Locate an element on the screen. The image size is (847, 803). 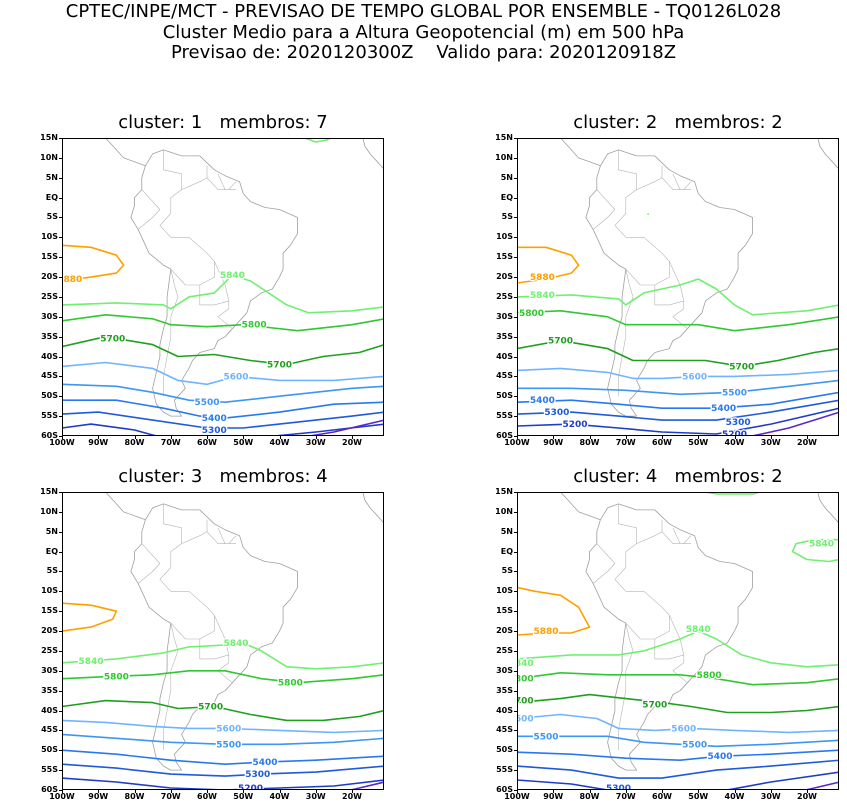
contour-label: 5840 is located at coordinates (698, 630).